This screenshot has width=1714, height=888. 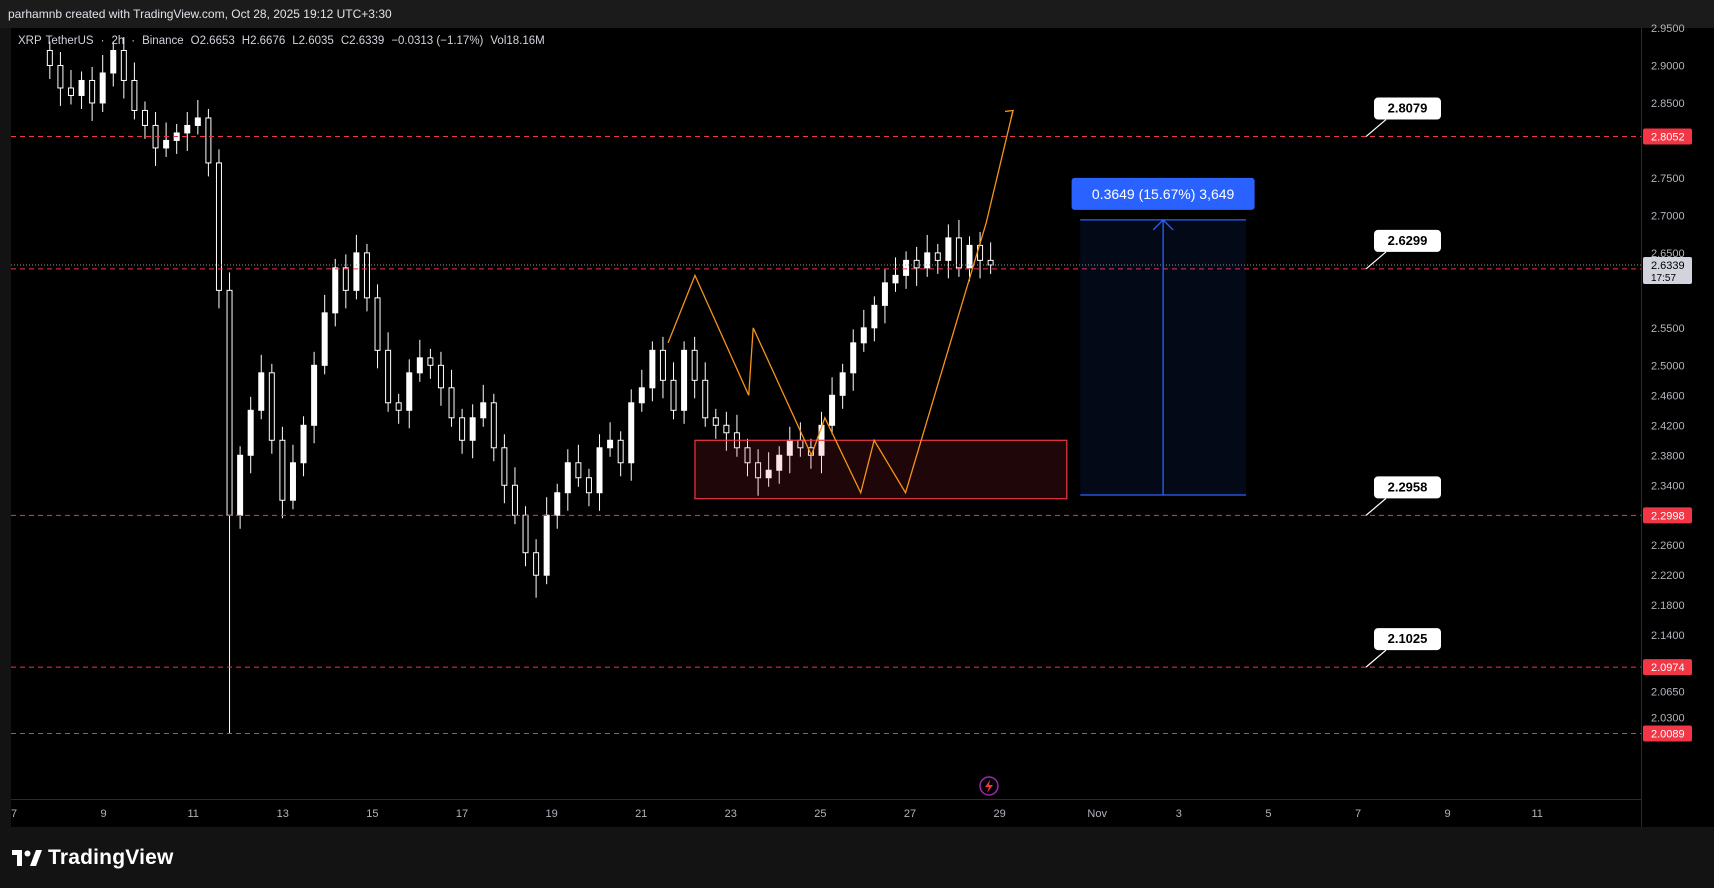 What do you see at coordinates (263, 41) in the screenshot?
I see `high-value: H2.6676` at bounding box center [263, 41].